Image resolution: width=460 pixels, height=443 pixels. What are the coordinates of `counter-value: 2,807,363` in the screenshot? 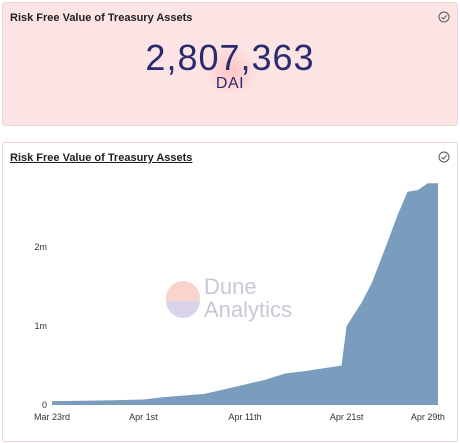 It's located at (230, 57).